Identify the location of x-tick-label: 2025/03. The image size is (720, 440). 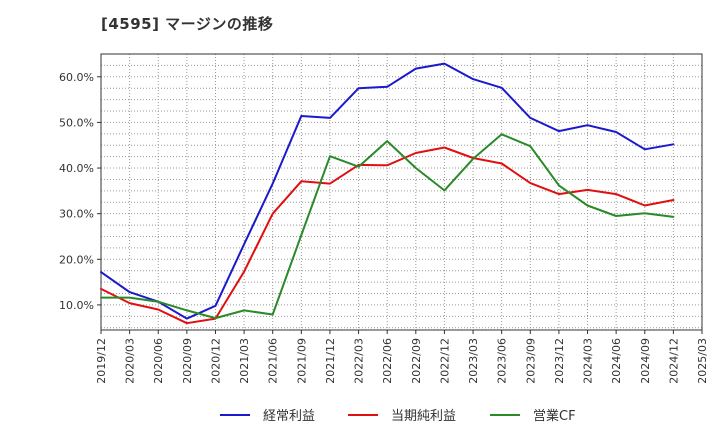
(702, 361).